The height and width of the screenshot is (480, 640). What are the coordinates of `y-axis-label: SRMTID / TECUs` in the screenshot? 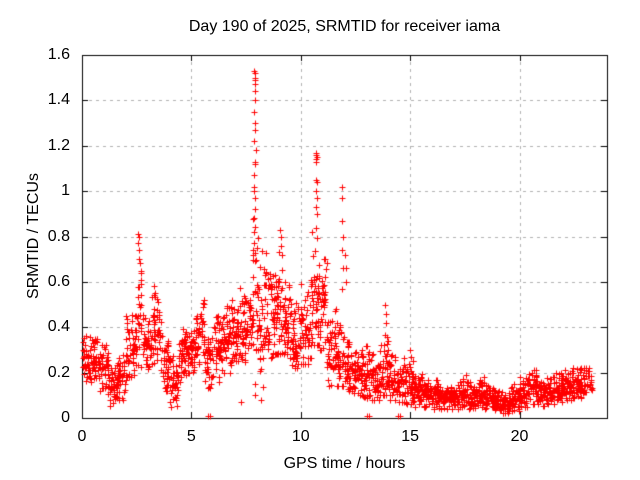 It's located at (33, 236).